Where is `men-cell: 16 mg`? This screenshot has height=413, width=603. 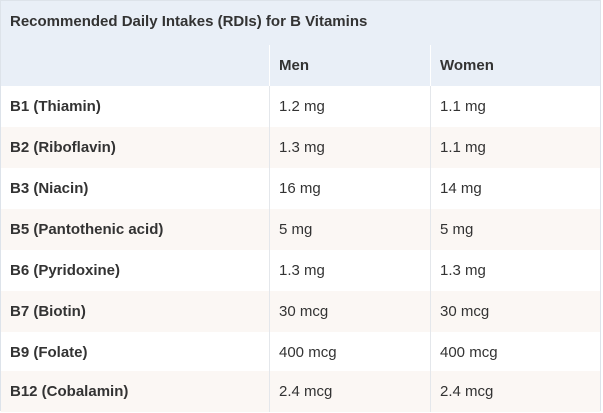 men-cell: 16 mg is located at coordinates (349, 188).